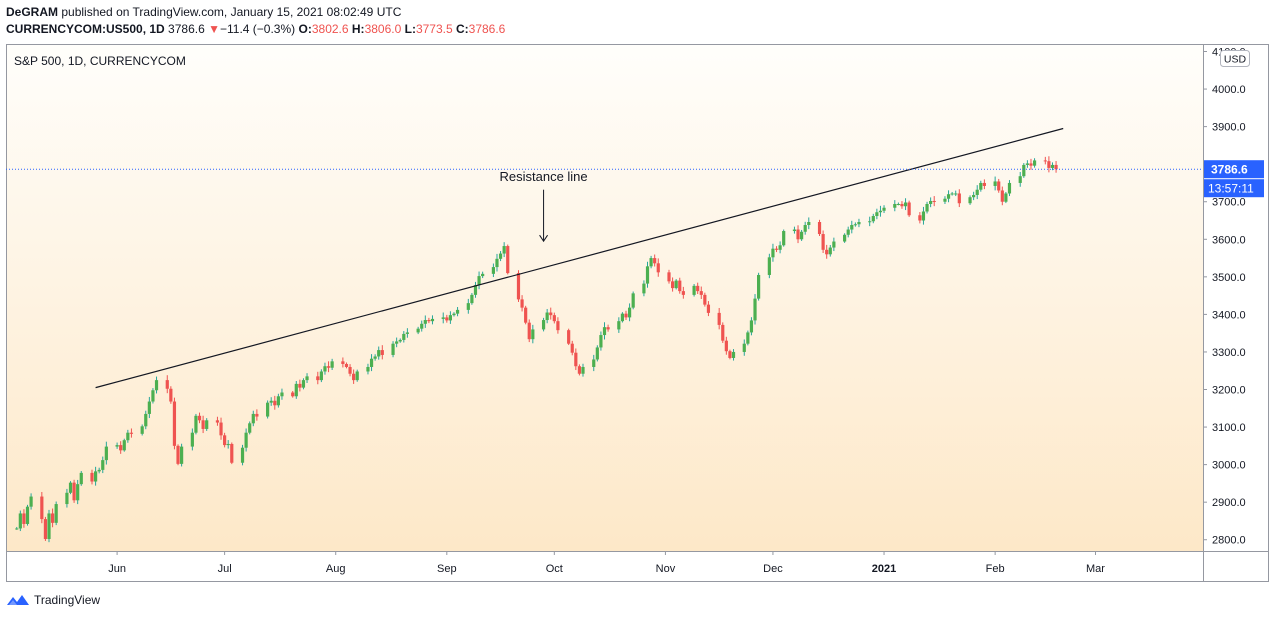 This screenshot has height=618, width=1274. What do you see at coordinates (1229, 541) in the screenshot?
I see `y-tick-label: 2800.0` at bounding box center [1229, 541].